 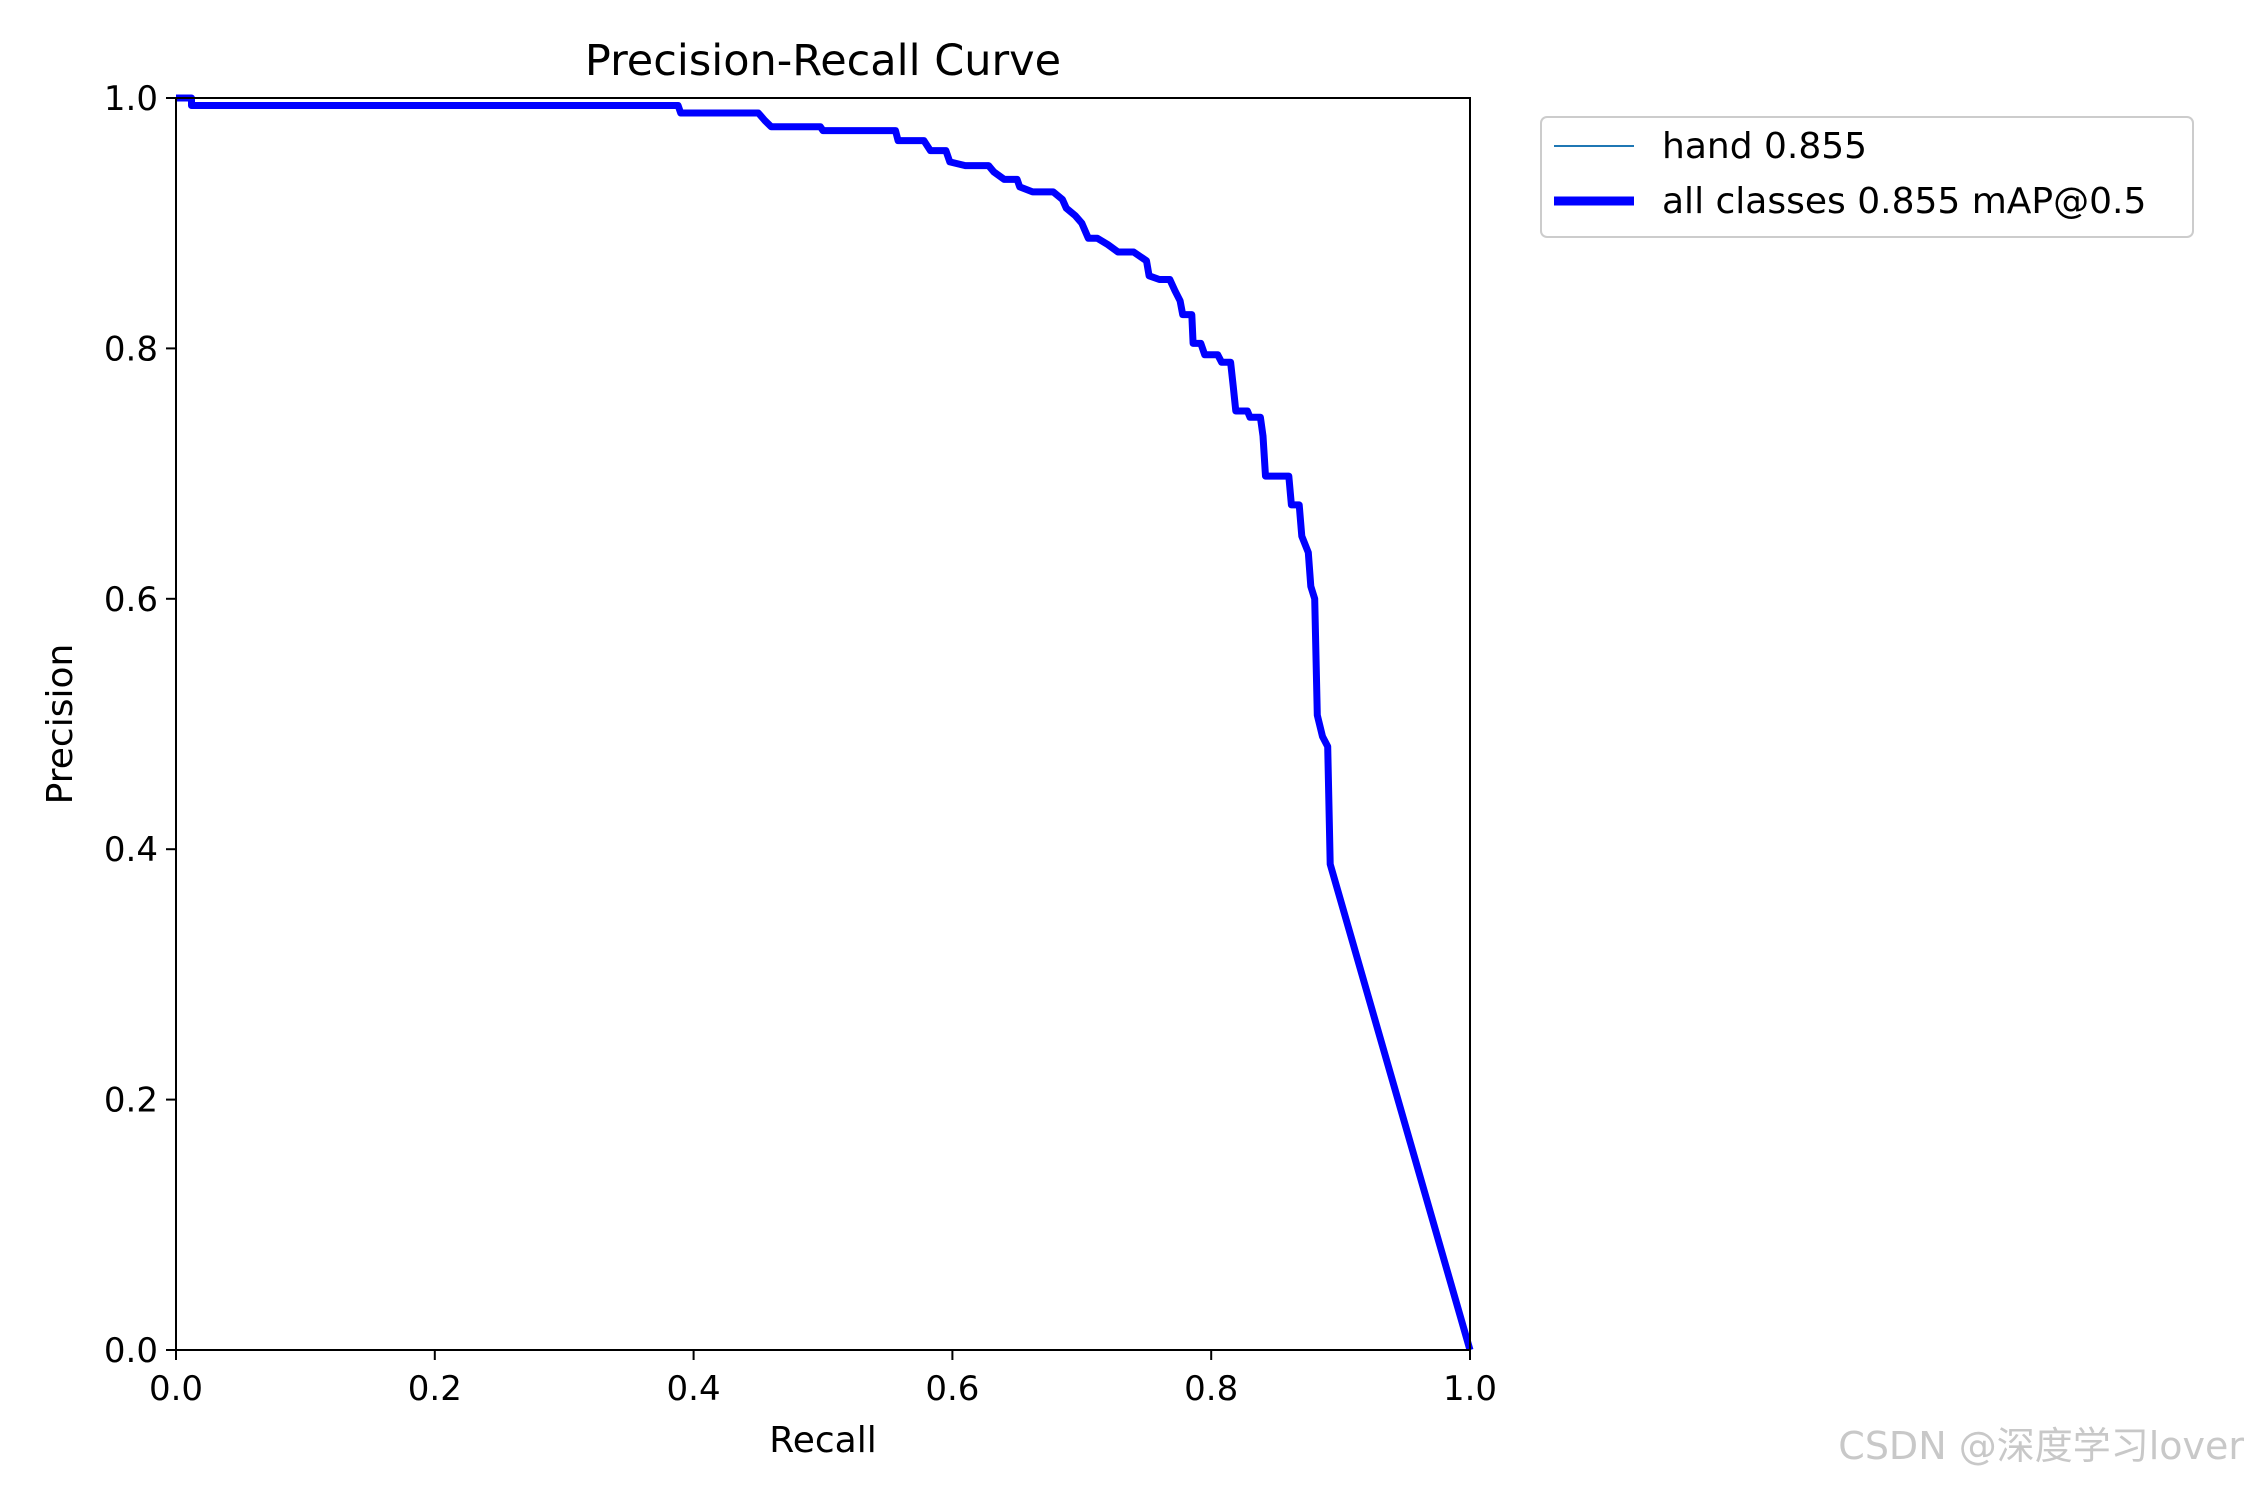 What do you see at coordinates (822, 1440) in the screenshot?
I see `x-axis-label: Recall` at bounding box center [822, 1440].